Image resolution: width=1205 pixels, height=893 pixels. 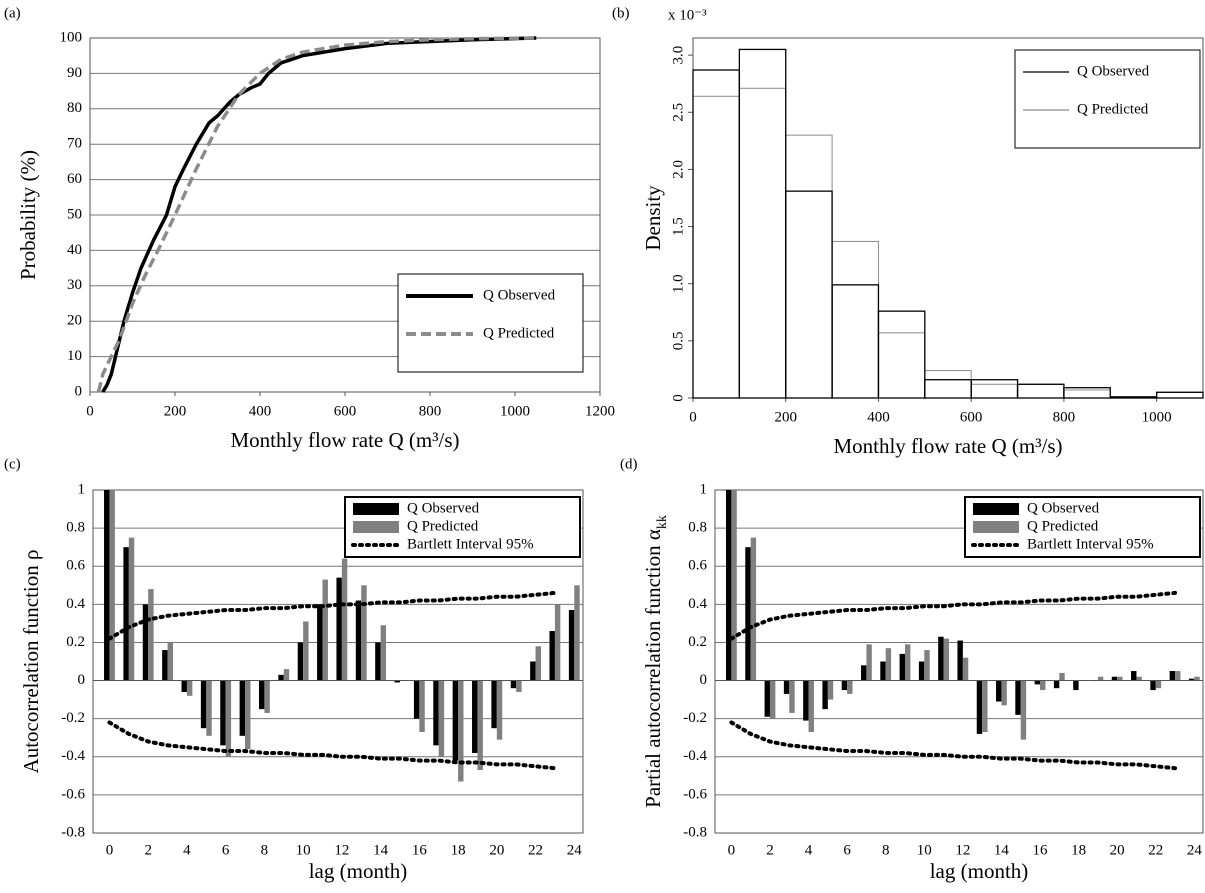 I want to click on x-tick-label: 22, so click(x=1155, y=850).